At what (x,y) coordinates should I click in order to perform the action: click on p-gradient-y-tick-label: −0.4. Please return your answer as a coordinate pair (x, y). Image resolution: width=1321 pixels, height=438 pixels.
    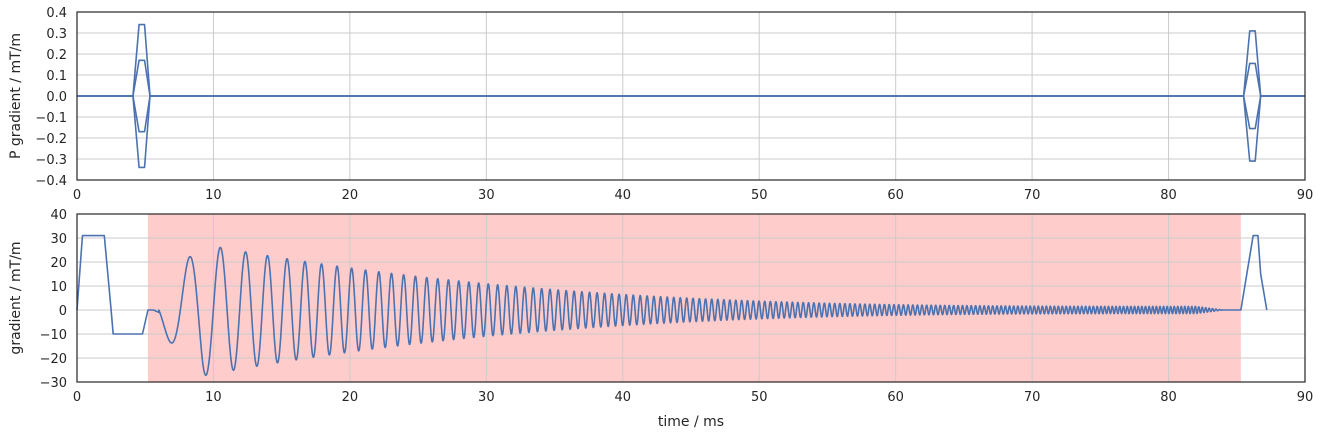
    Looking at the image, I should click on (51, 181).